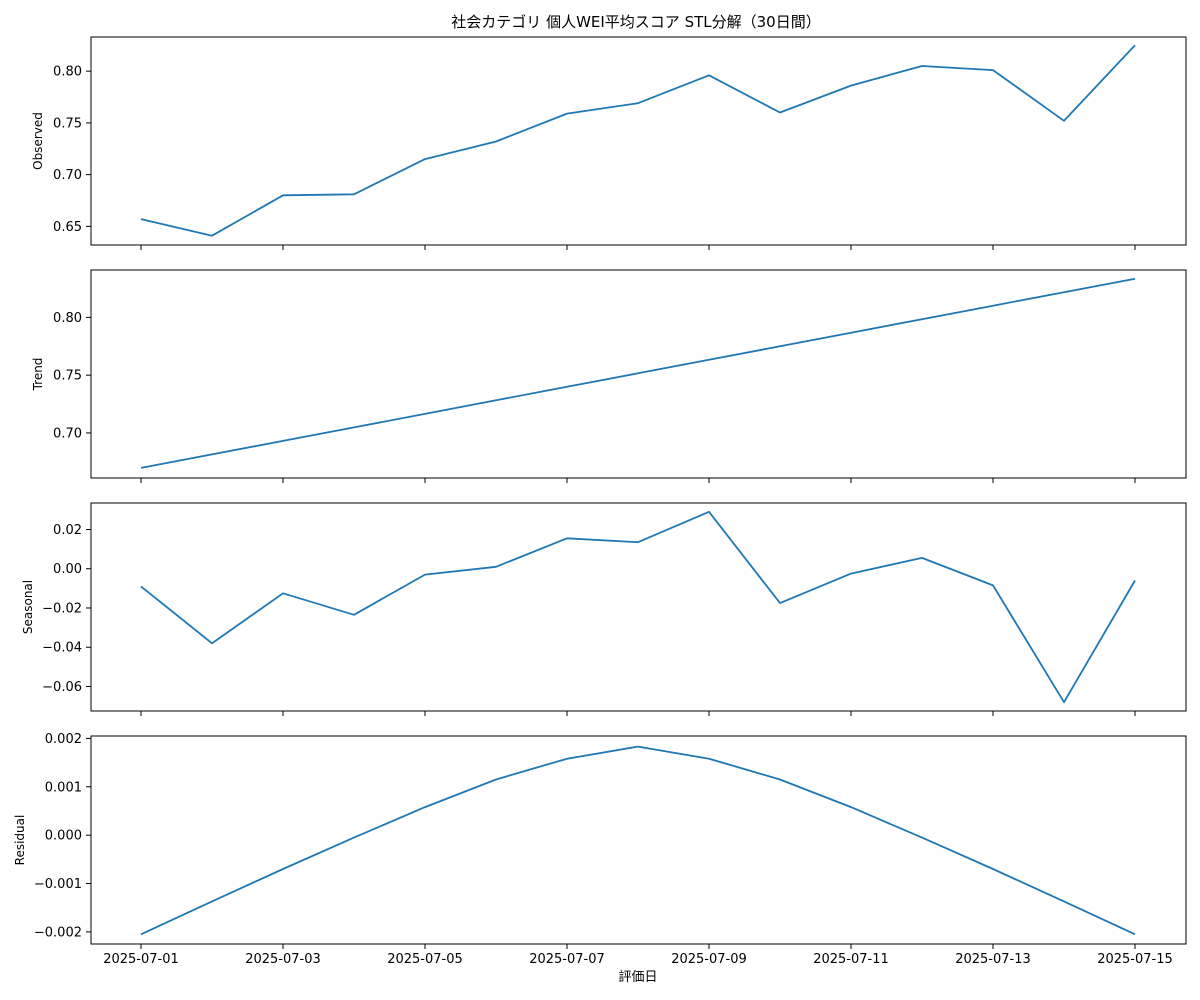  I want to click on y-tick-label: −0.04, so click(62, 648).